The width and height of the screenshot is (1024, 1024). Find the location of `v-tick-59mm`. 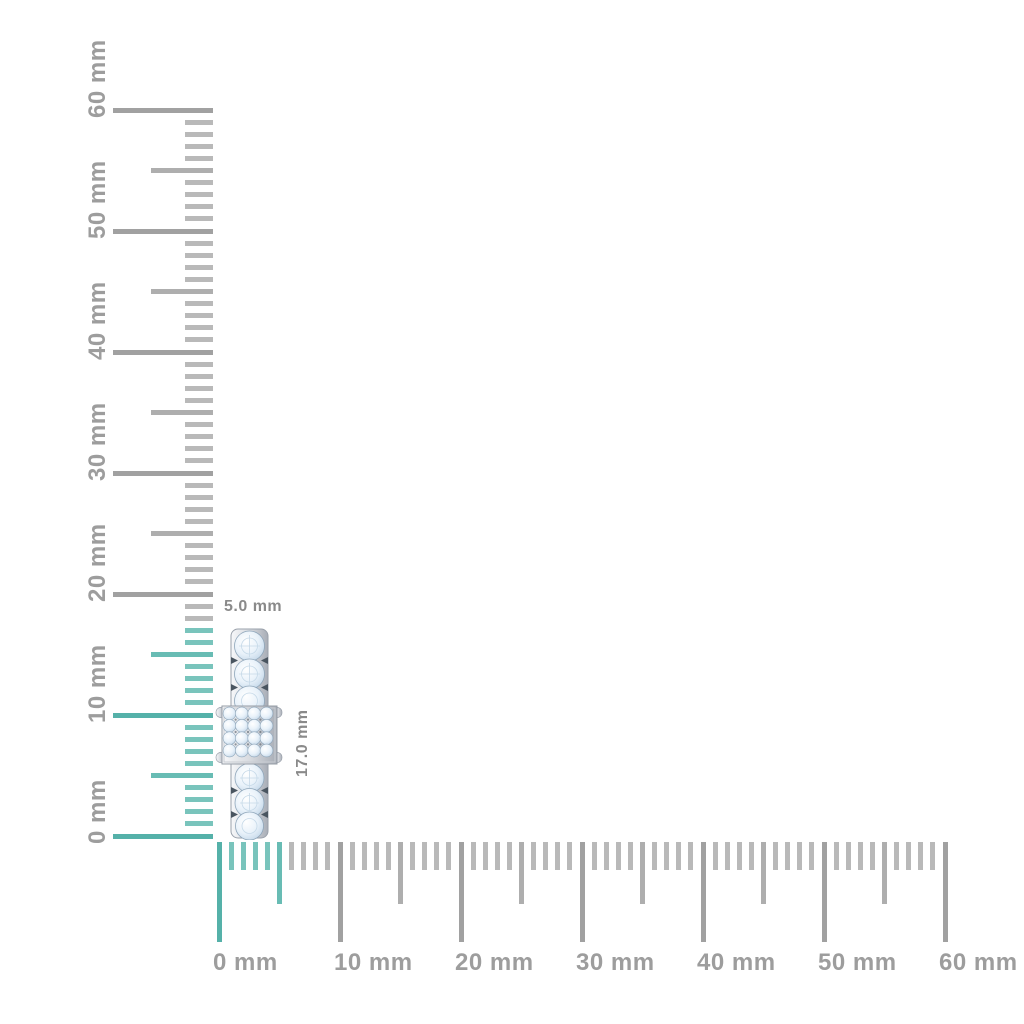

v-tick-59mm is located at coordinates (199, 122).